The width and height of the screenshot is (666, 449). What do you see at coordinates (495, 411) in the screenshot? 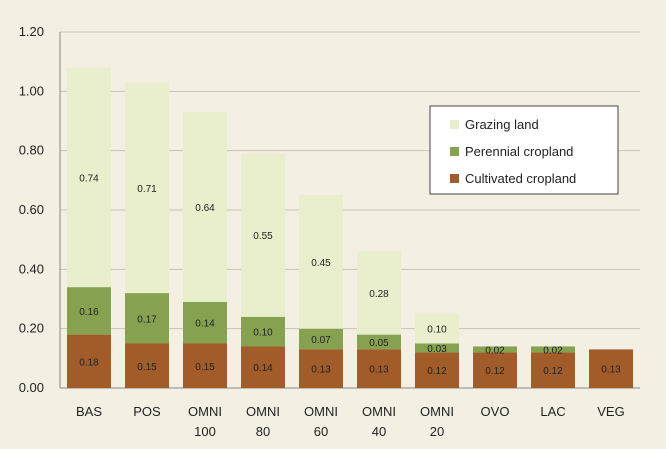
I see `x-tick-label: OVO` at bounding box center [495, 411].